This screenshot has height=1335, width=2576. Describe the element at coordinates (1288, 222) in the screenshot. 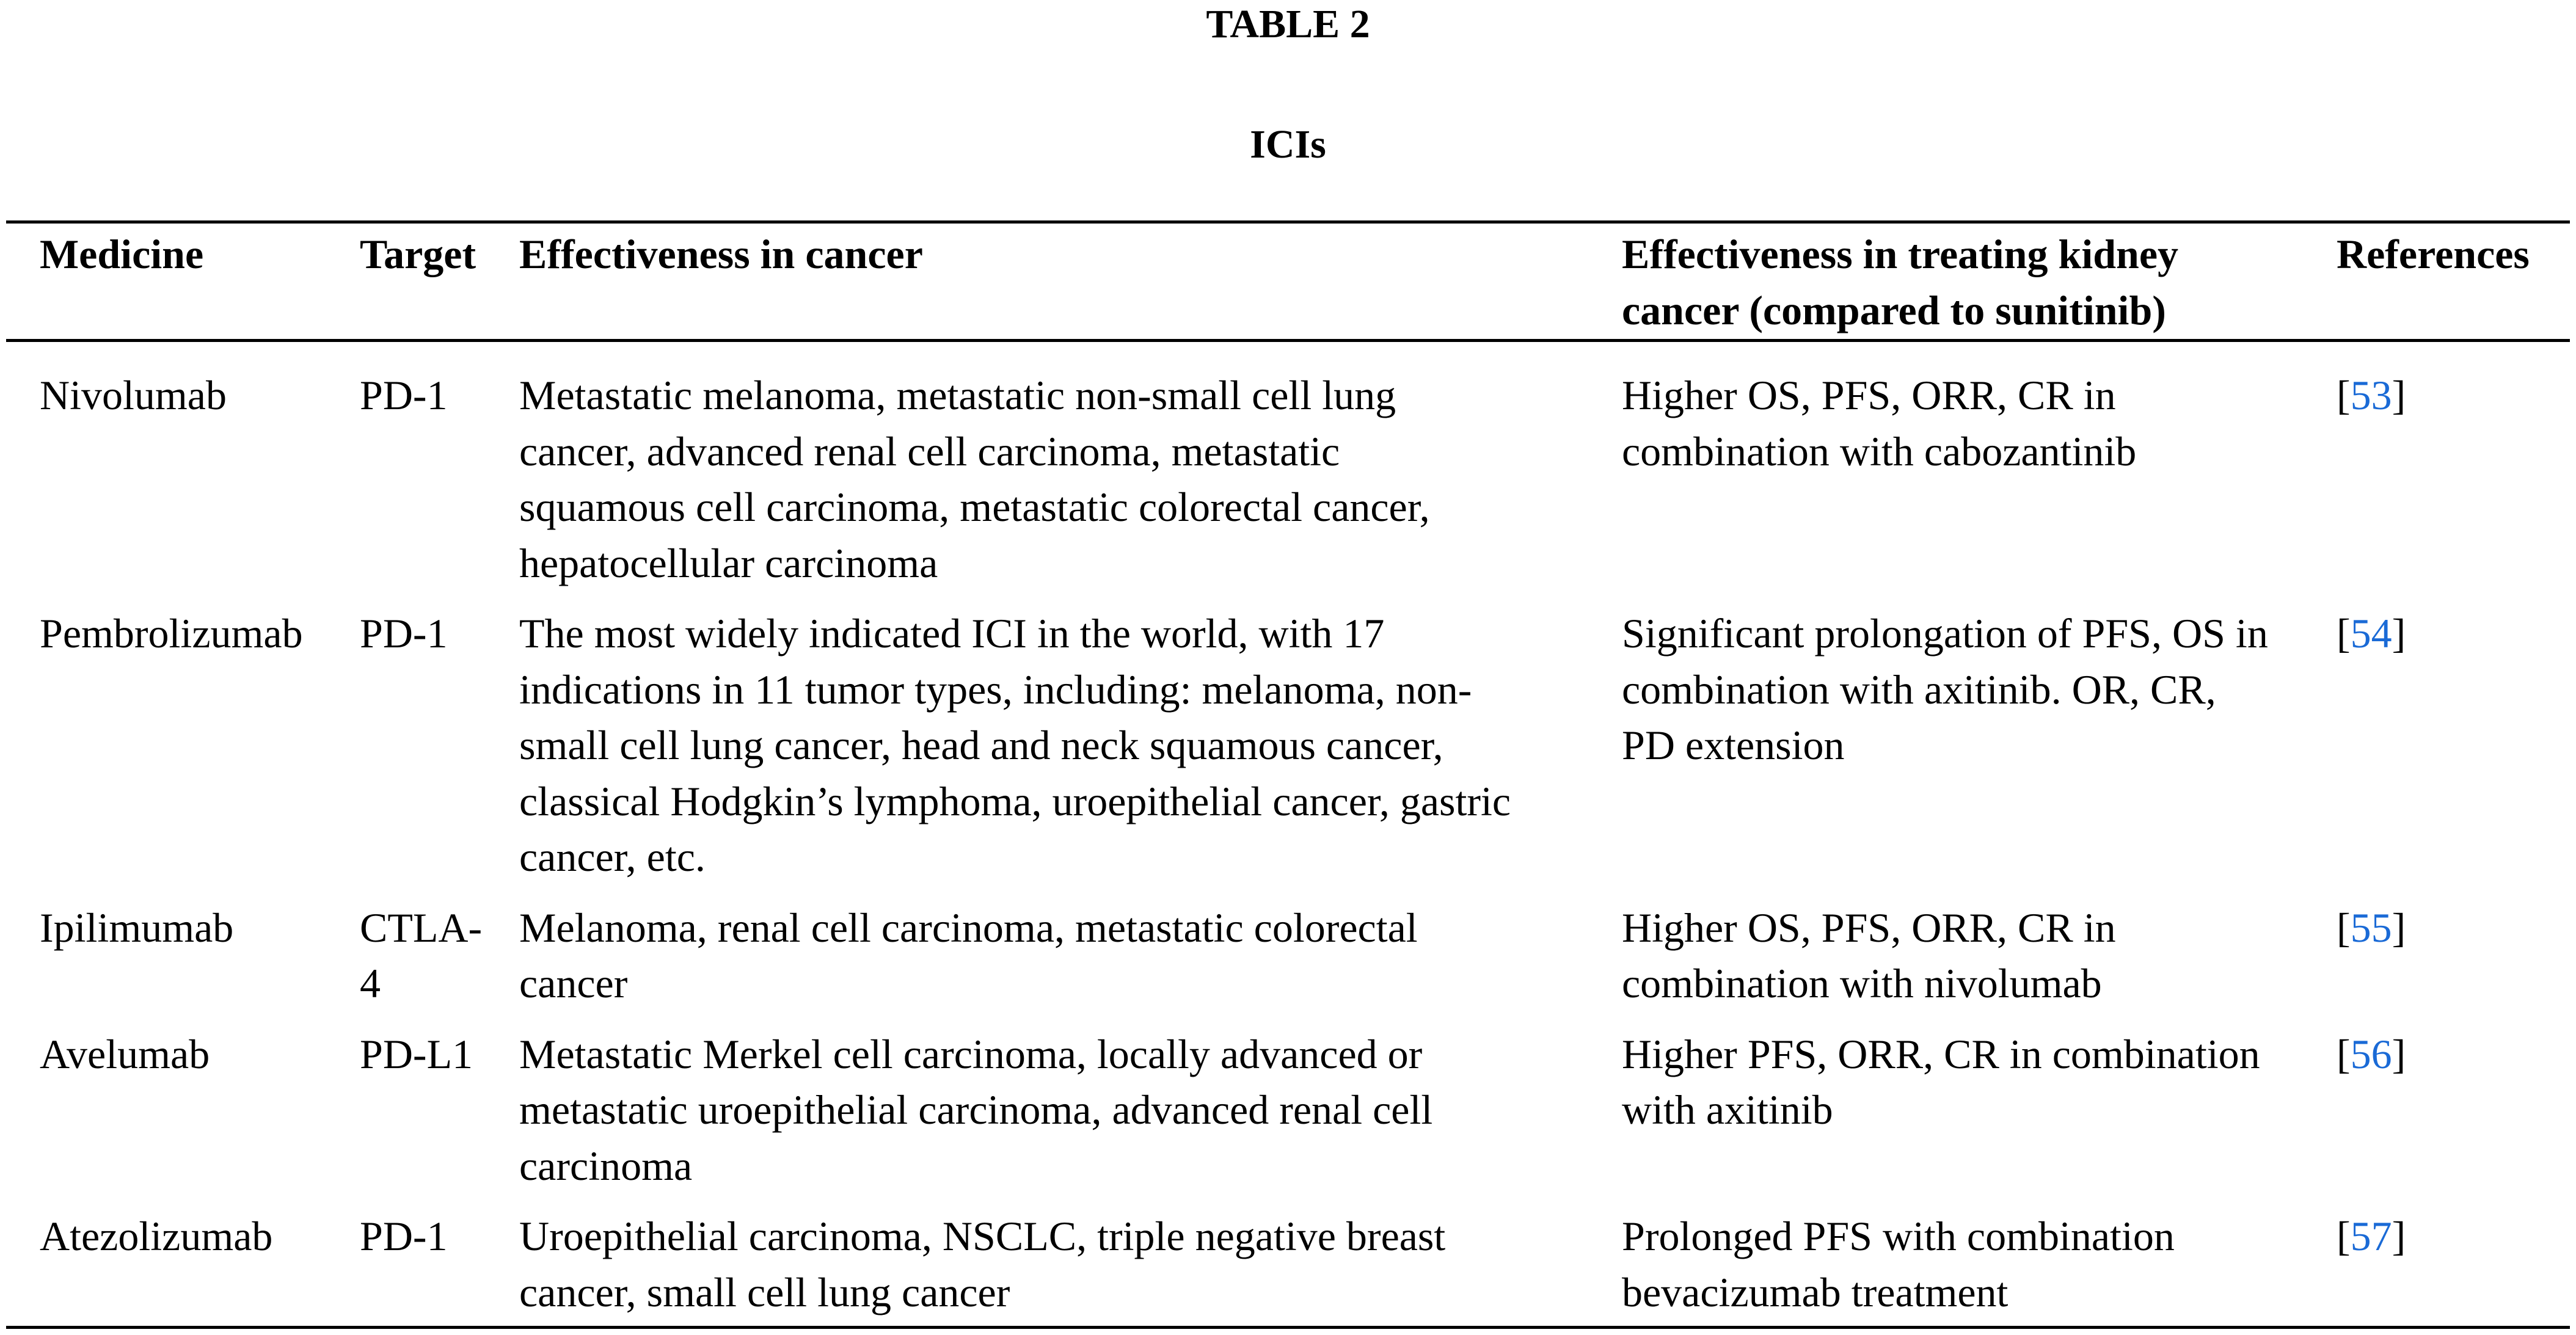

I see `top-rule` at that location.